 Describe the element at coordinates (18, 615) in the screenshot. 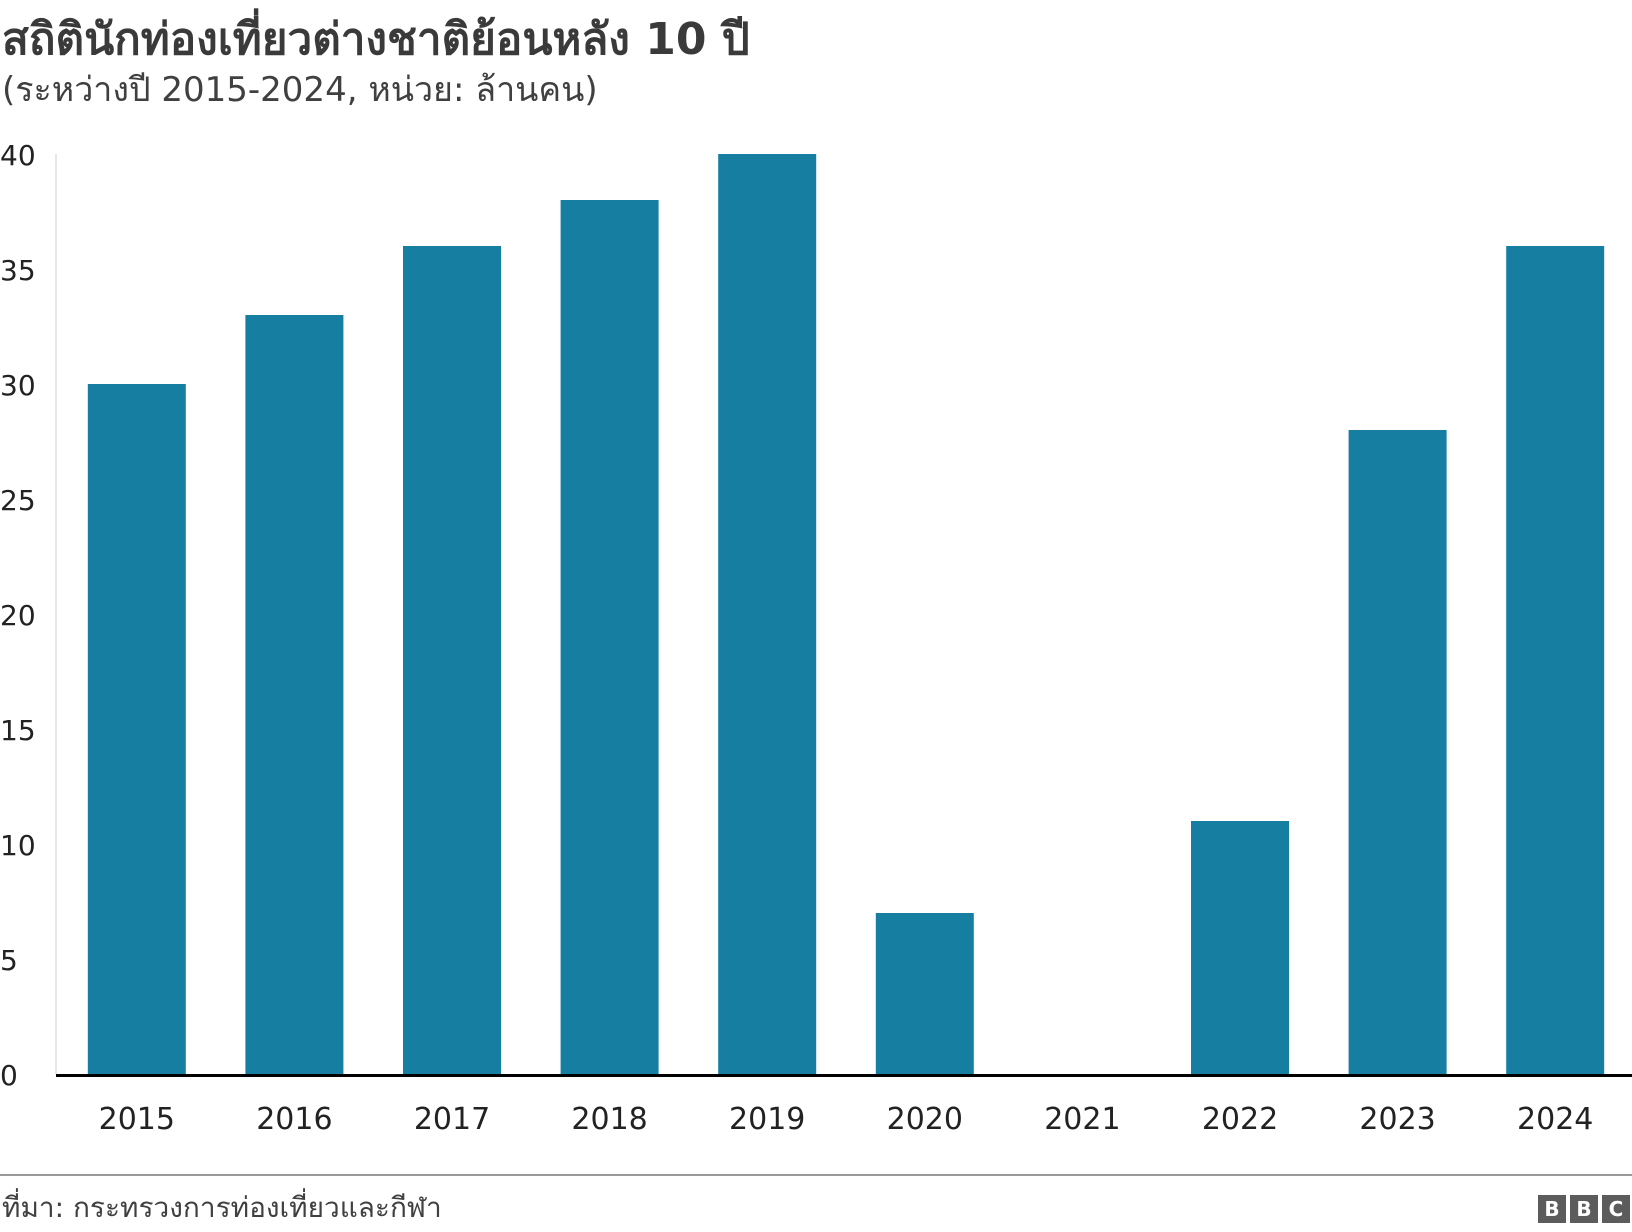

I see `y-tick-label: 20` at that location.